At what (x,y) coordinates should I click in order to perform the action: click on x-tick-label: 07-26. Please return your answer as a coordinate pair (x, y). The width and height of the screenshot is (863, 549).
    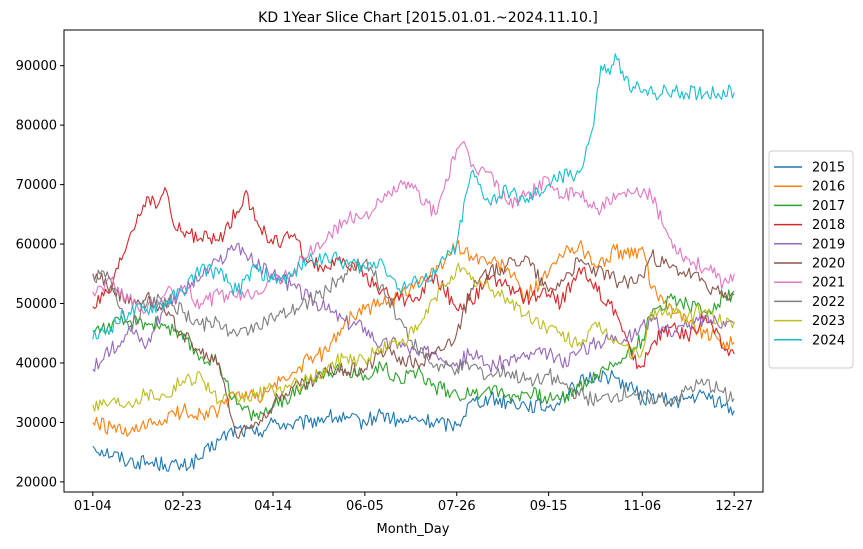
    Looking at the image, I should click on (457, 506).